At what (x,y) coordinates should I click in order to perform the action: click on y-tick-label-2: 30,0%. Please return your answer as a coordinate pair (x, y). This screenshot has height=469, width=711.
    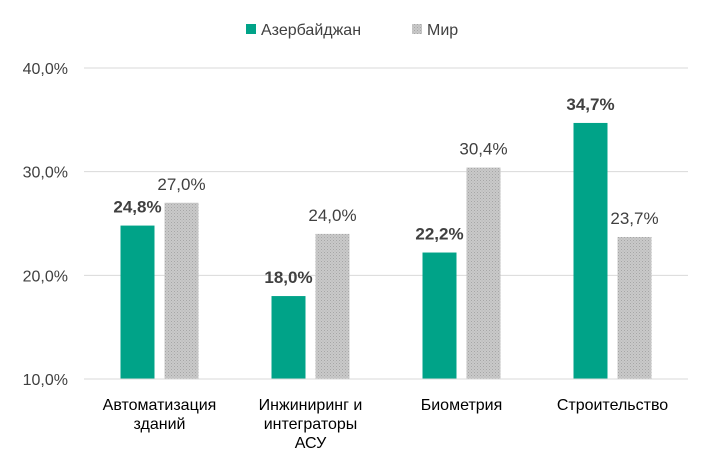
    Looking at the image, I should click on (45, 173).